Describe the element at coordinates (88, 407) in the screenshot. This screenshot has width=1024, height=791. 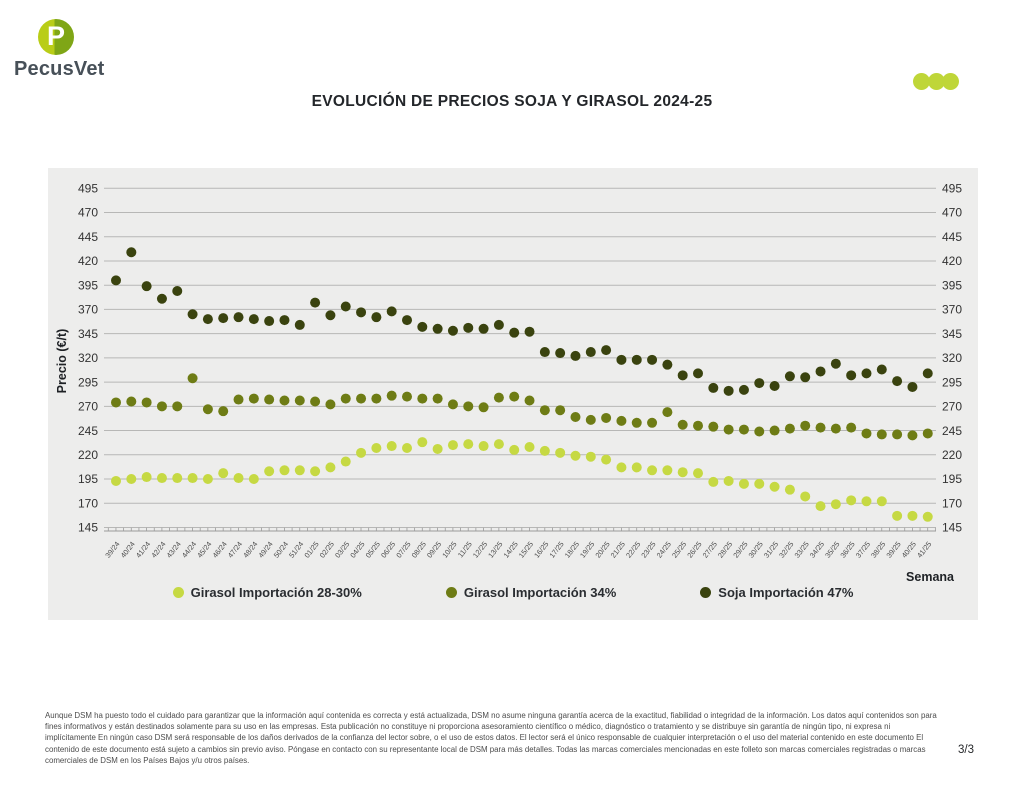
I see `y-tick-label-left: 270` at that location.